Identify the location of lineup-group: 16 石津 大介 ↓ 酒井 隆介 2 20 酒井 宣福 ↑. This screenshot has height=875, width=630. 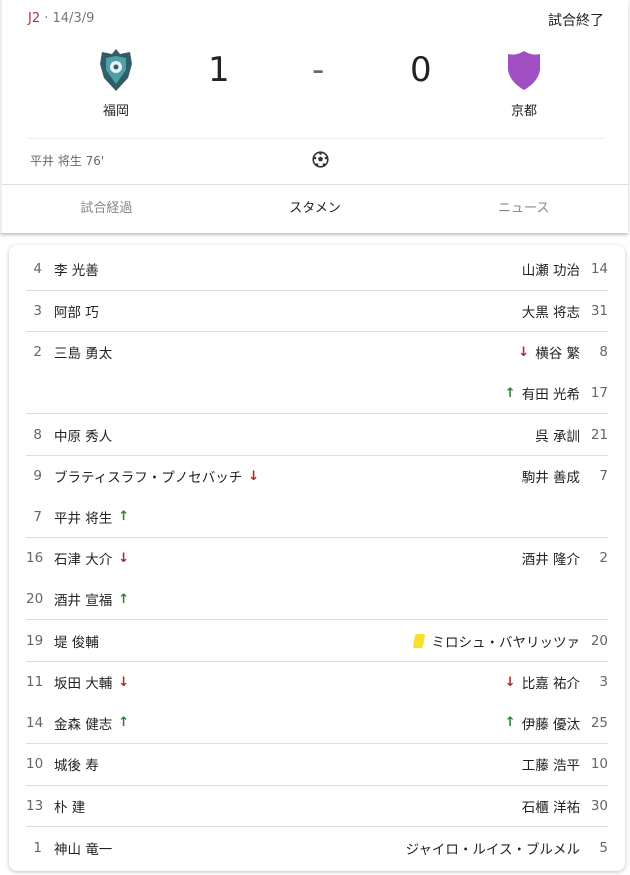
(317, 579).